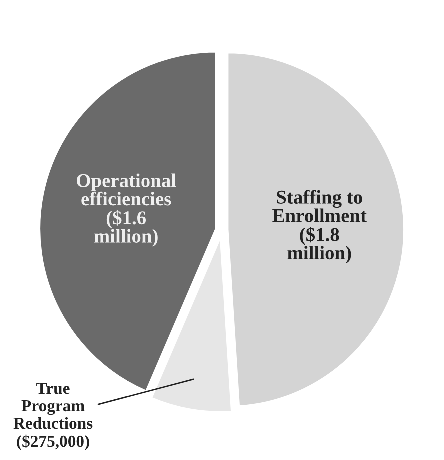 This screenshot has height=460, width=444. I want to click on data-label: ($1.8 million), so click(320, 245).